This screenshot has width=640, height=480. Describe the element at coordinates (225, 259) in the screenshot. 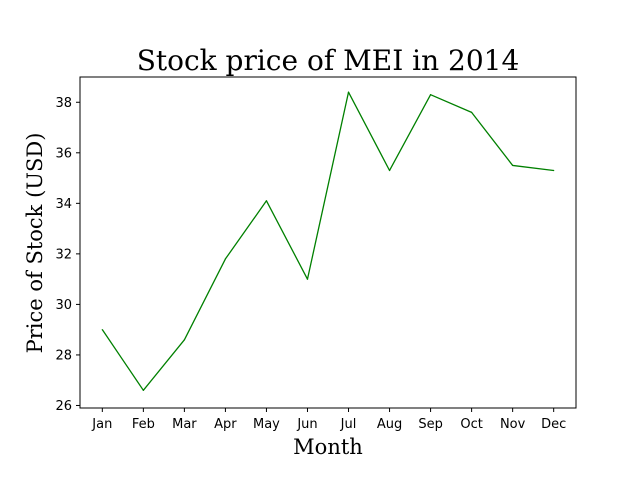

I see `data-point-apr` at that location.